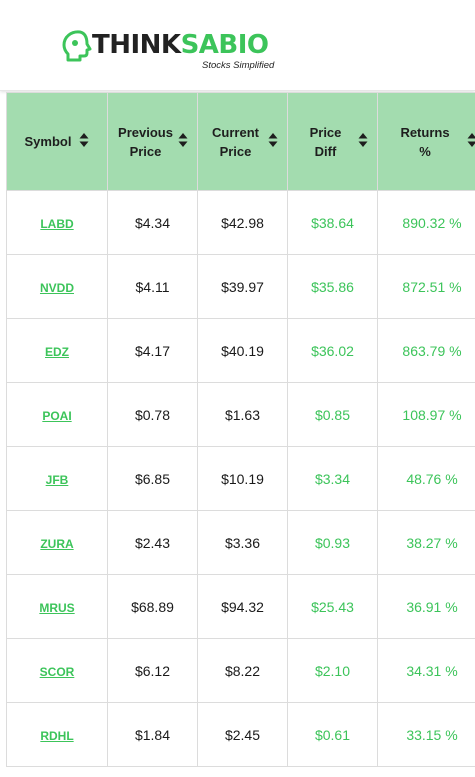 This screenshot has height=777, width=475. Describe the element at coordinates (426, 414) in the screenshot. I see `cell-returns: 108.97 %` at that location.